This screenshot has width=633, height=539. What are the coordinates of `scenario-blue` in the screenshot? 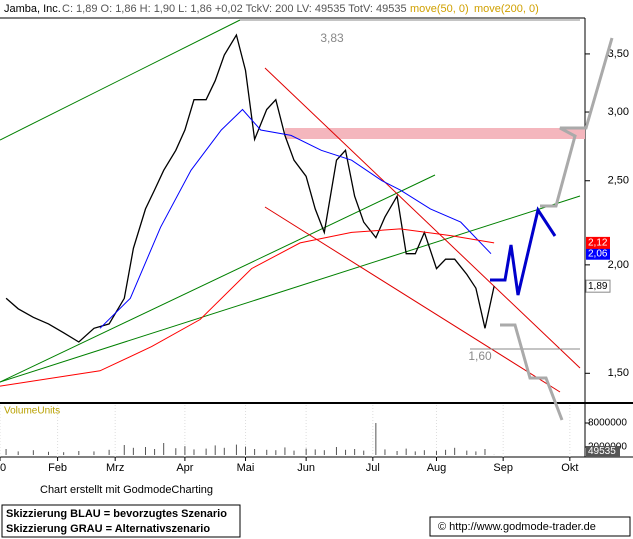 It's located at (523, 251).